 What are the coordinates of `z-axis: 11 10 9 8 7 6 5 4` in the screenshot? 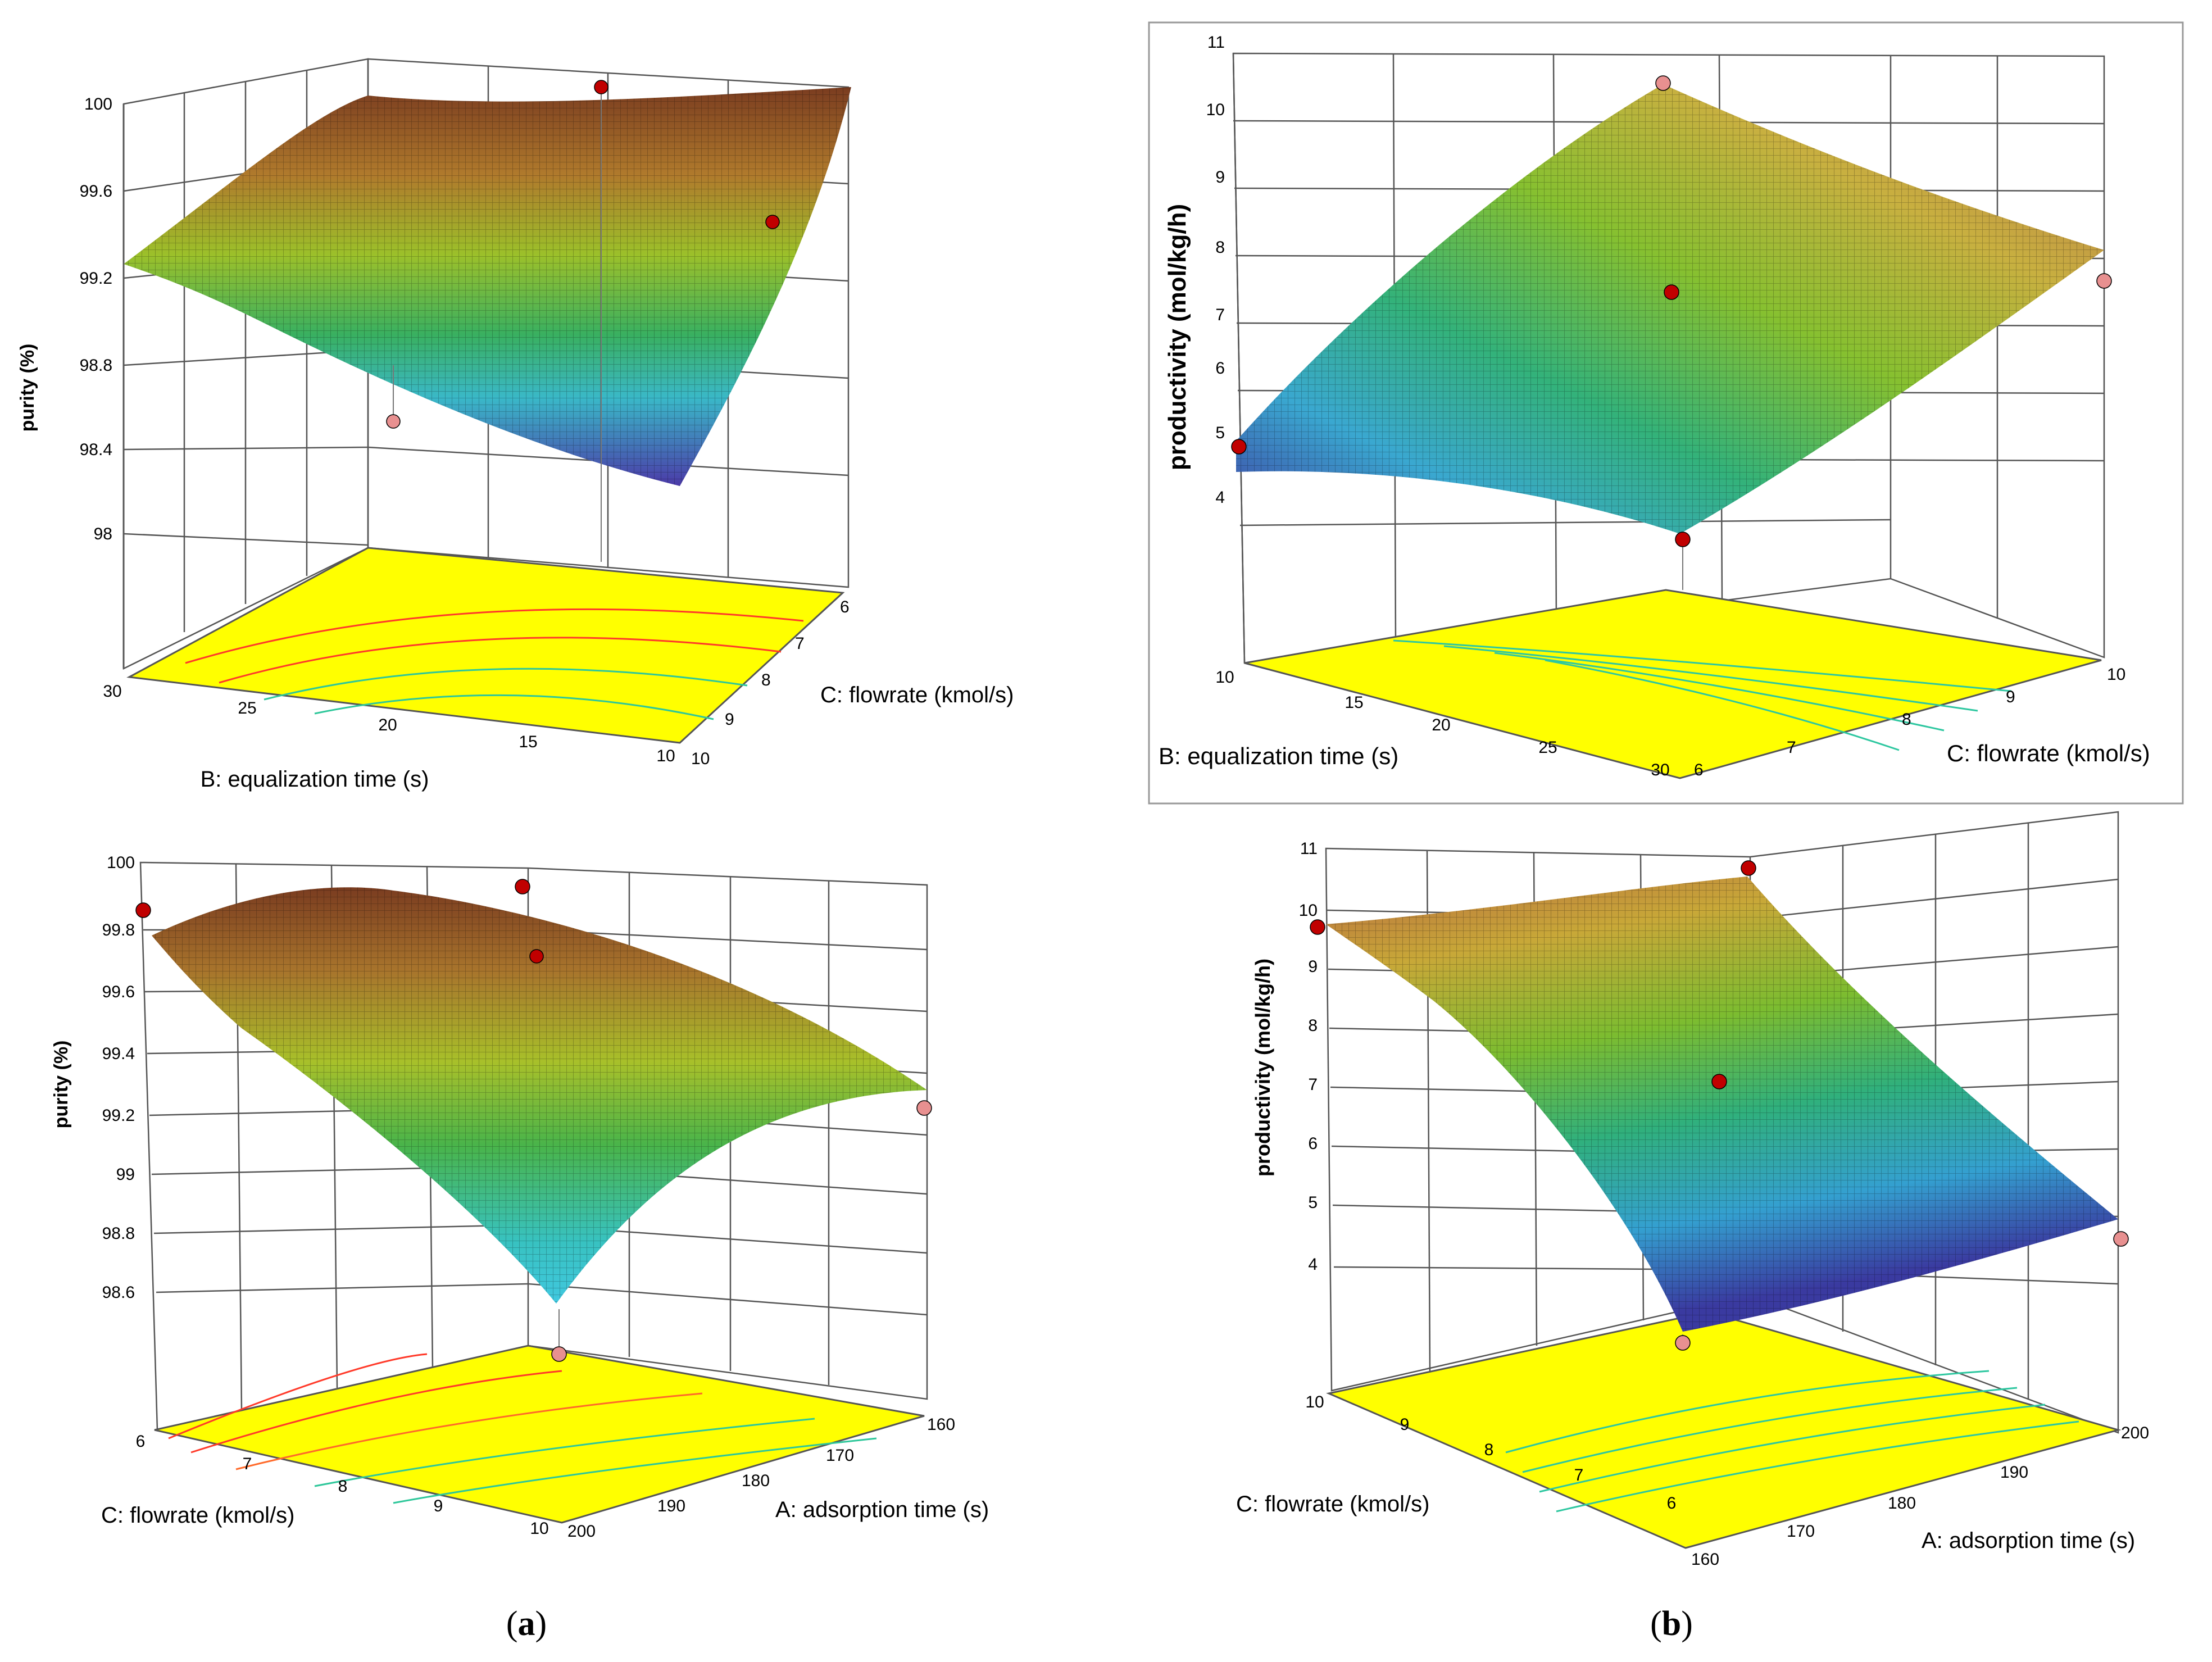 It's located at (1215, 270).